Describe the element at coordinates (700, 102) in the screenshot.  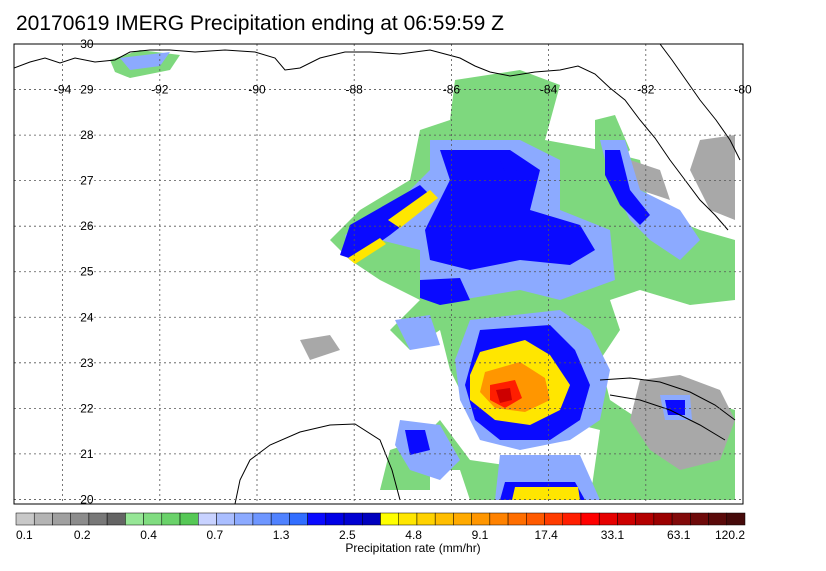
I see `coastline-florida-east` at that location.